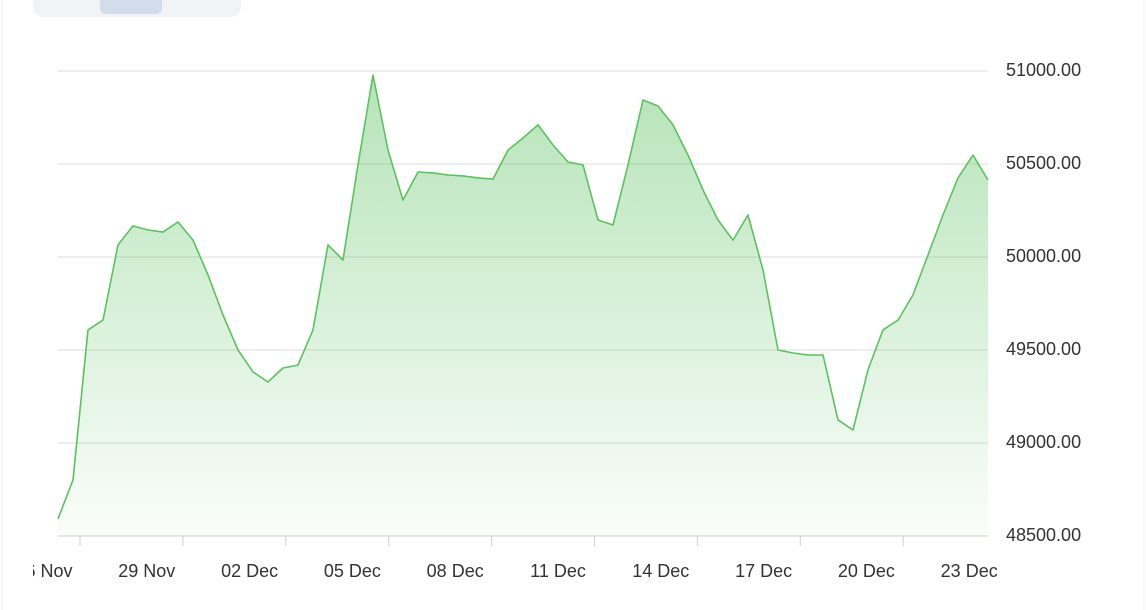  What do you see at coordinates (1043, 70) in the screenshot?
I see `y-tick-label: 51000.00` at bounding box center [1043, 70].